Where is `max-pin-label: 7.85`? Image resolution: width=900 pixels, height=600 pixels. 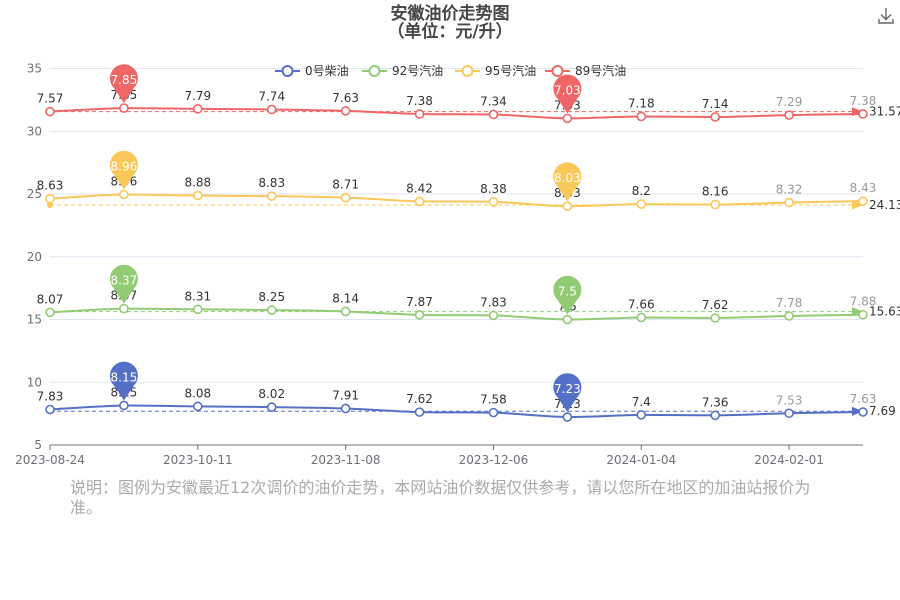
max-pin-label: 7.85 is located at coordinates (124, 80).